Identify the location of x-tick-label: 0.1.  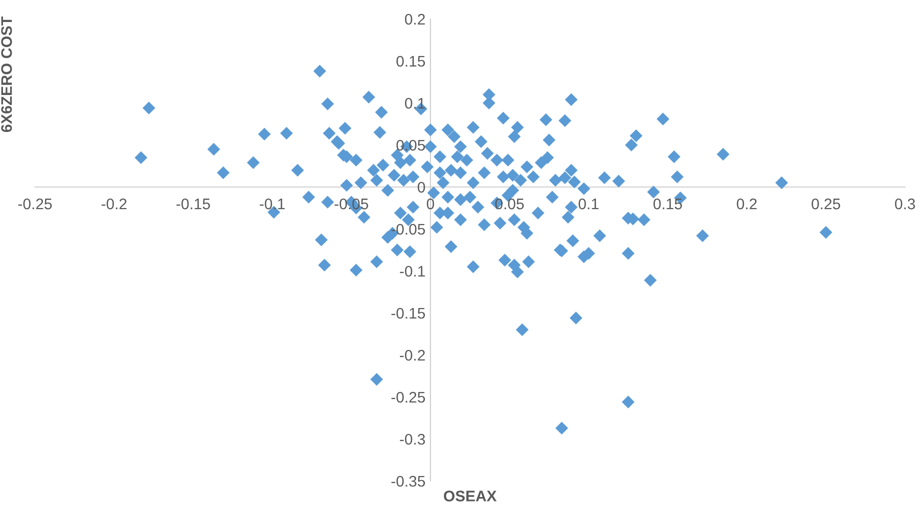
(588, 204).